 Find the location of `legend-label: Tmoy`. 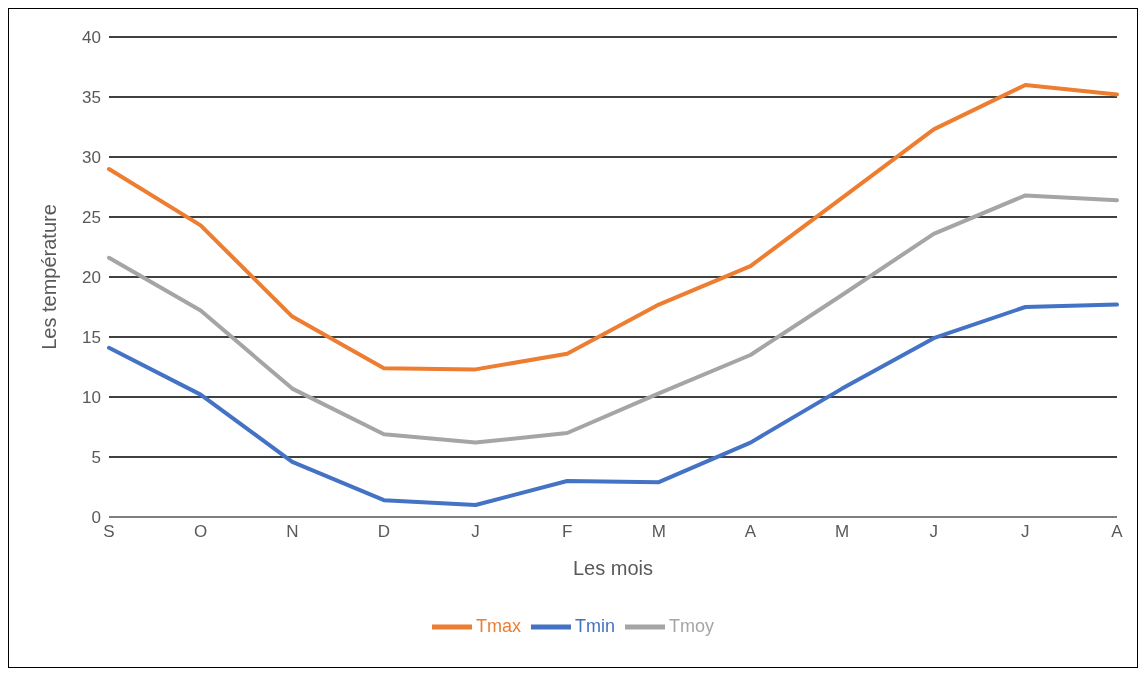

legend-label: Tmoy is located at coordinates (691, 625).